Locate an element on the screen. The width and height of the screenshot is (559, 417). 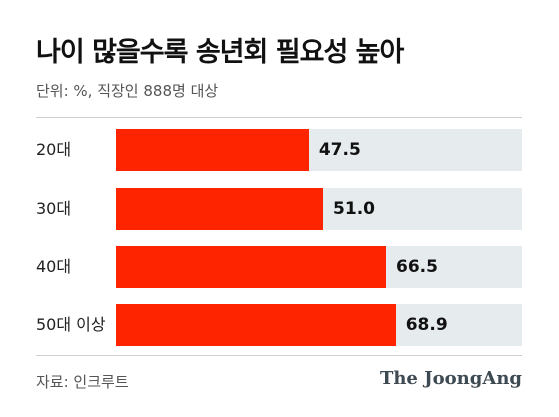
category-label: 40대 is located at coordinates (54, 266).